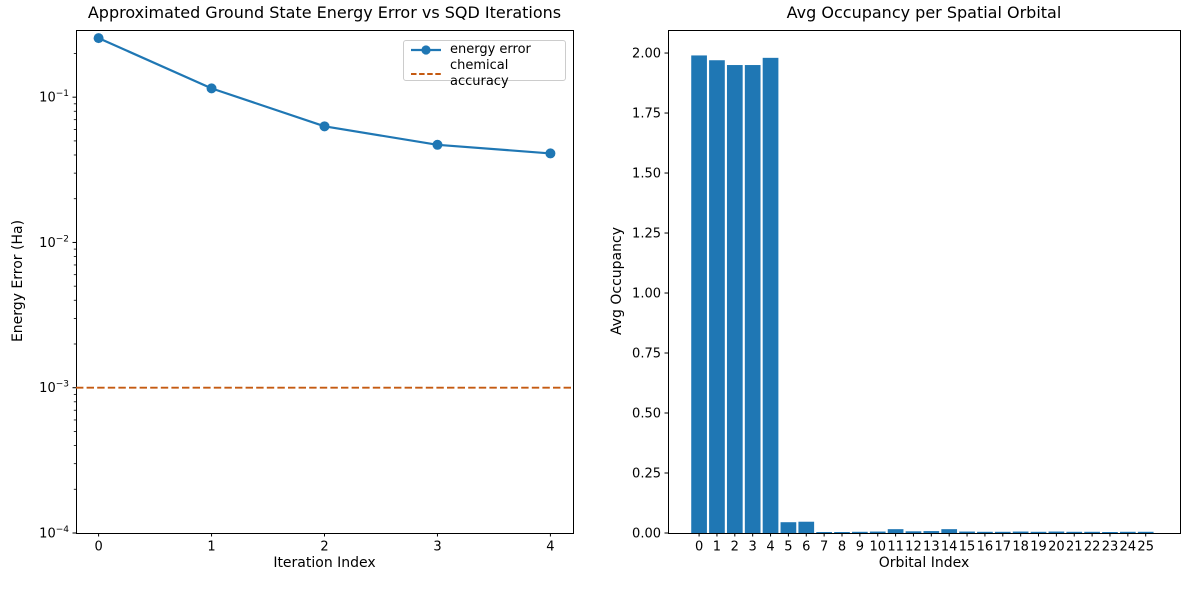  Describe the element at coordinates (1074, 547) in the screenshot. I see `x-tick-label: 21` at that location.